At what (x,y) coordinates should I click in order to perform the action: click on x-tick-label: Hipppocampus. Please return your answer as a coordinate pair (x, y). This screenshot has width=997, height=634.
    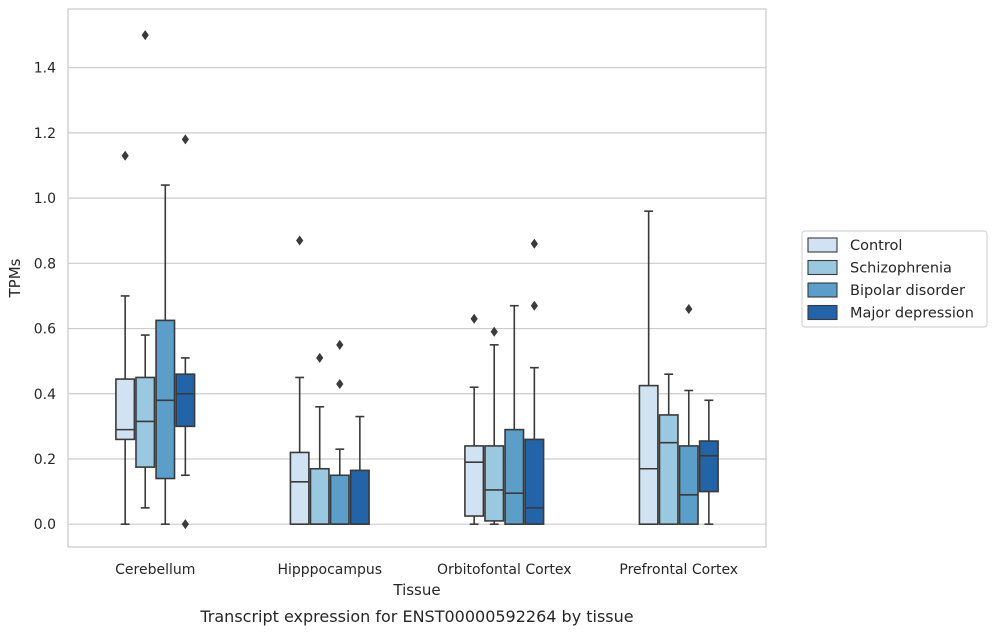
    Looking at the image, I should click on (329, 570).